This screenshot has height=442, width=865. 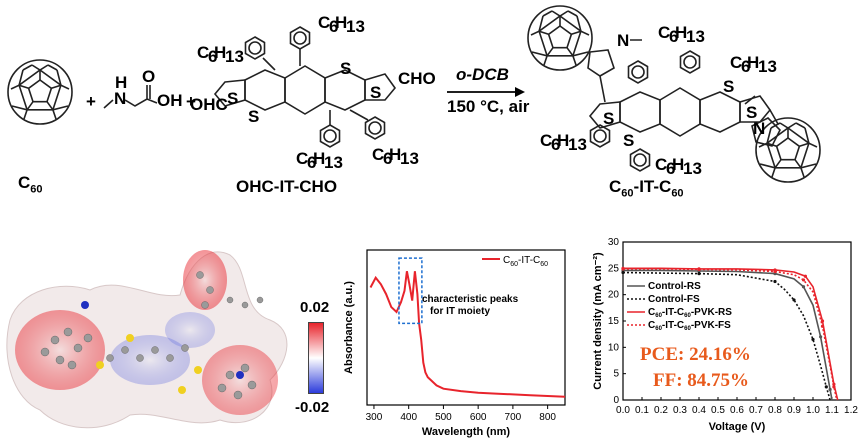 I want to click on jv-x-tick-label: 1.2, so click(x=851, y=410).